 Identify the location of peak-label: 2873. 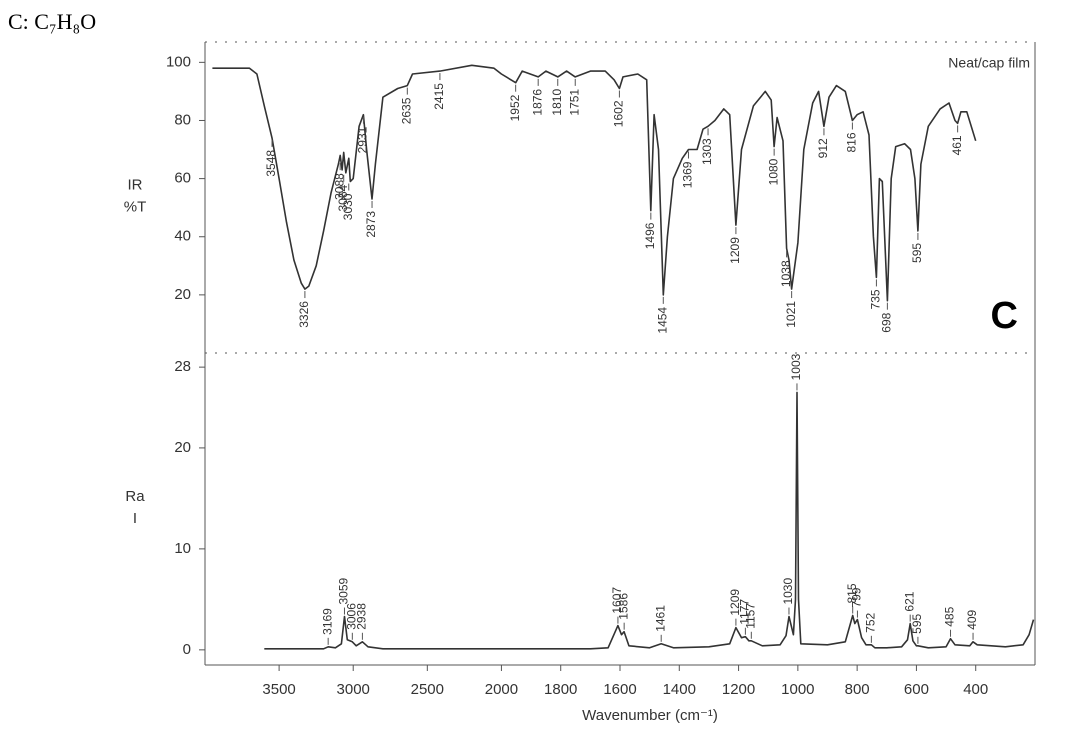
(371, 224).